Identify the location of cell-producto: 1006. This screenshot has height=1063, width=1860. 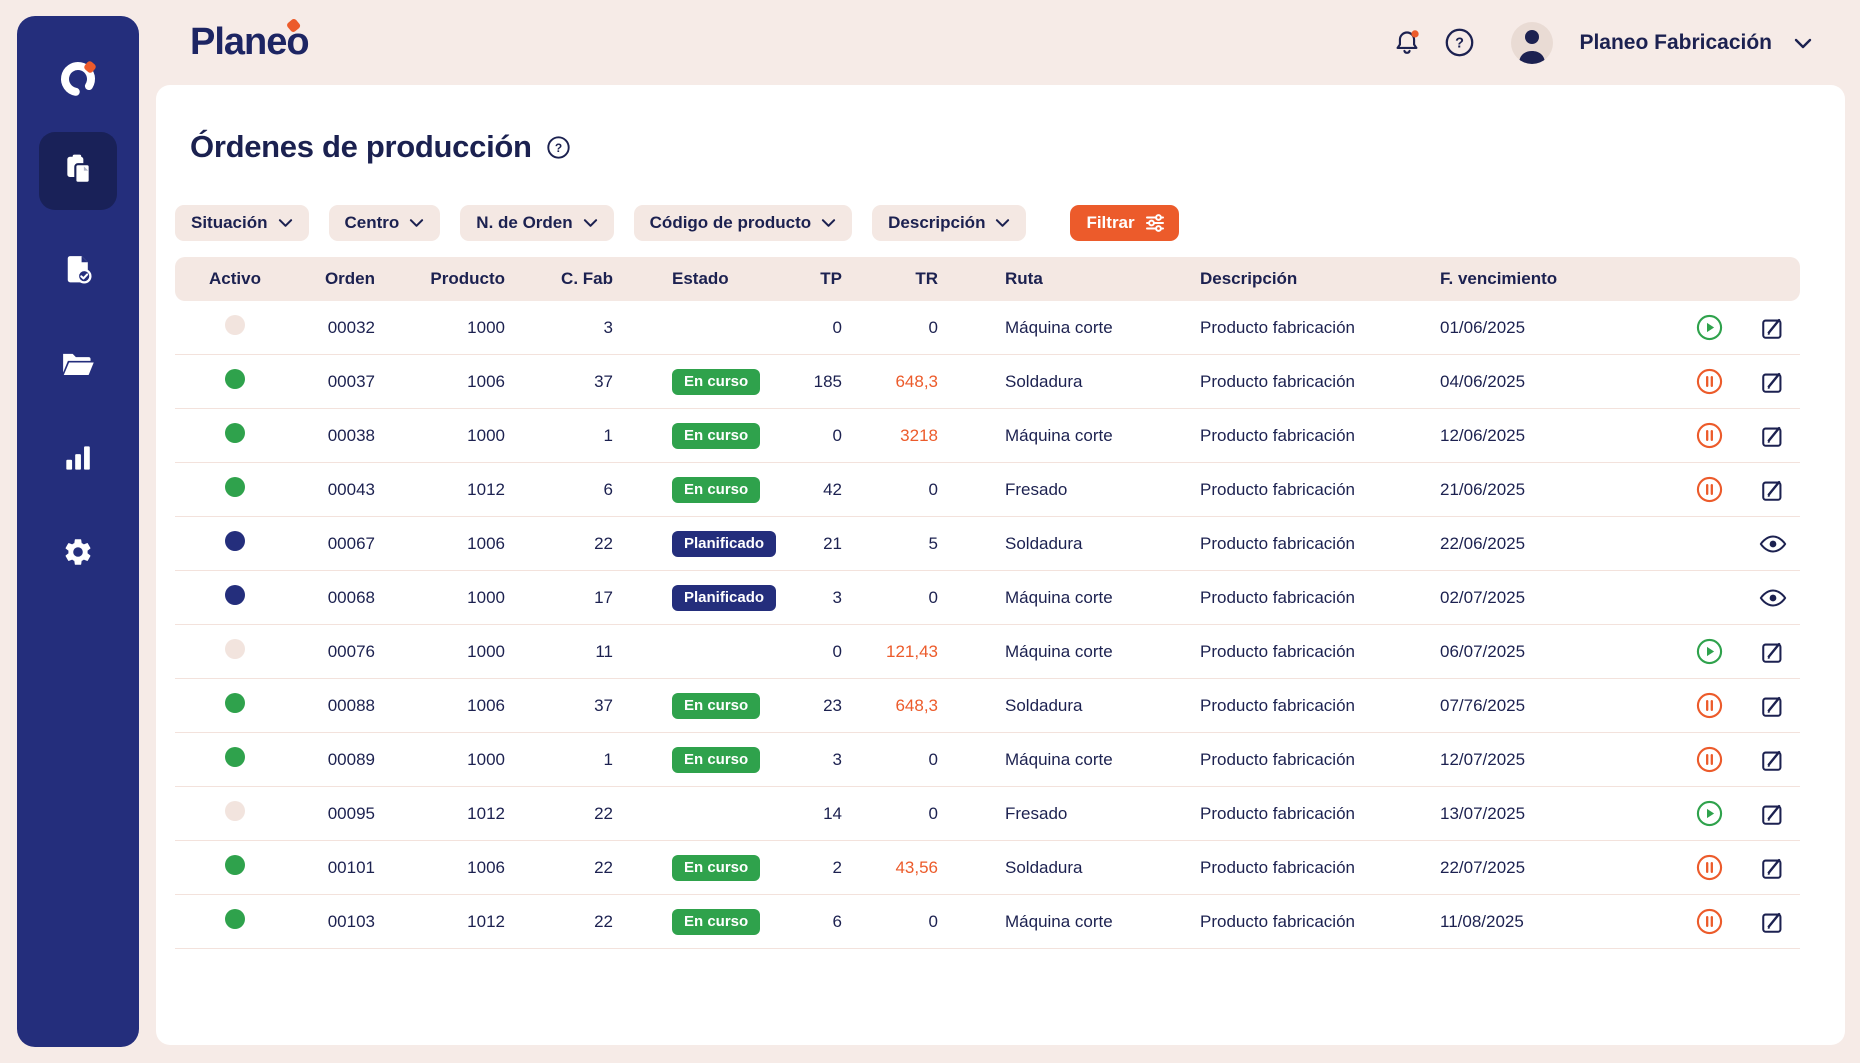
(486, 543).